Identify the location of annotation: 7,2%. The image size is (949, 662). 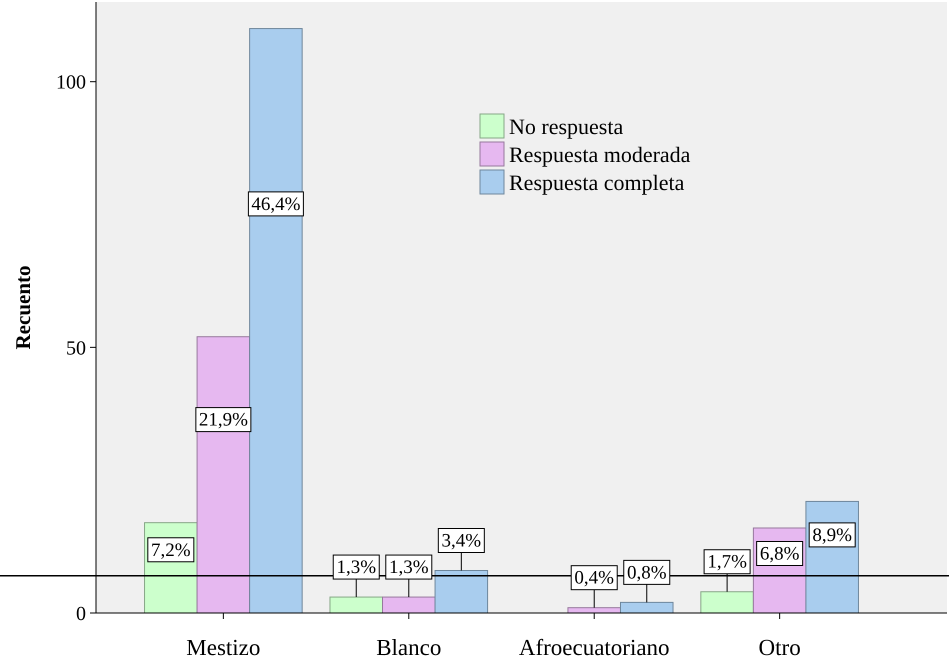
(171, 550).